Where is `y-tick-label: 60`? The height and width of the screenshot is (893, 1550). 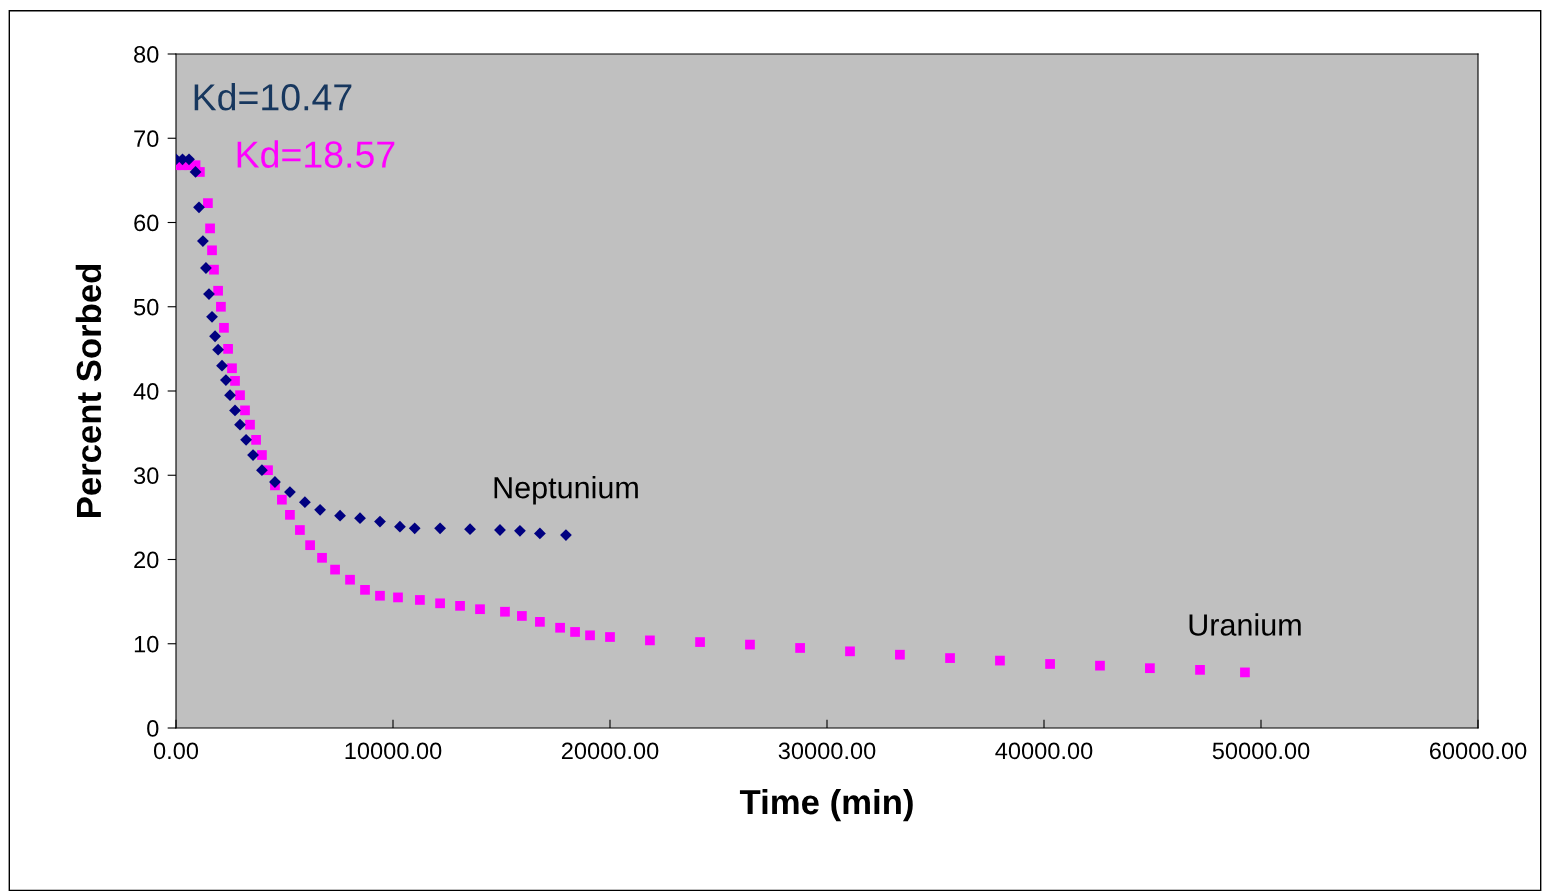
y-tick-label: 60 is located at coordinates (146, 223).